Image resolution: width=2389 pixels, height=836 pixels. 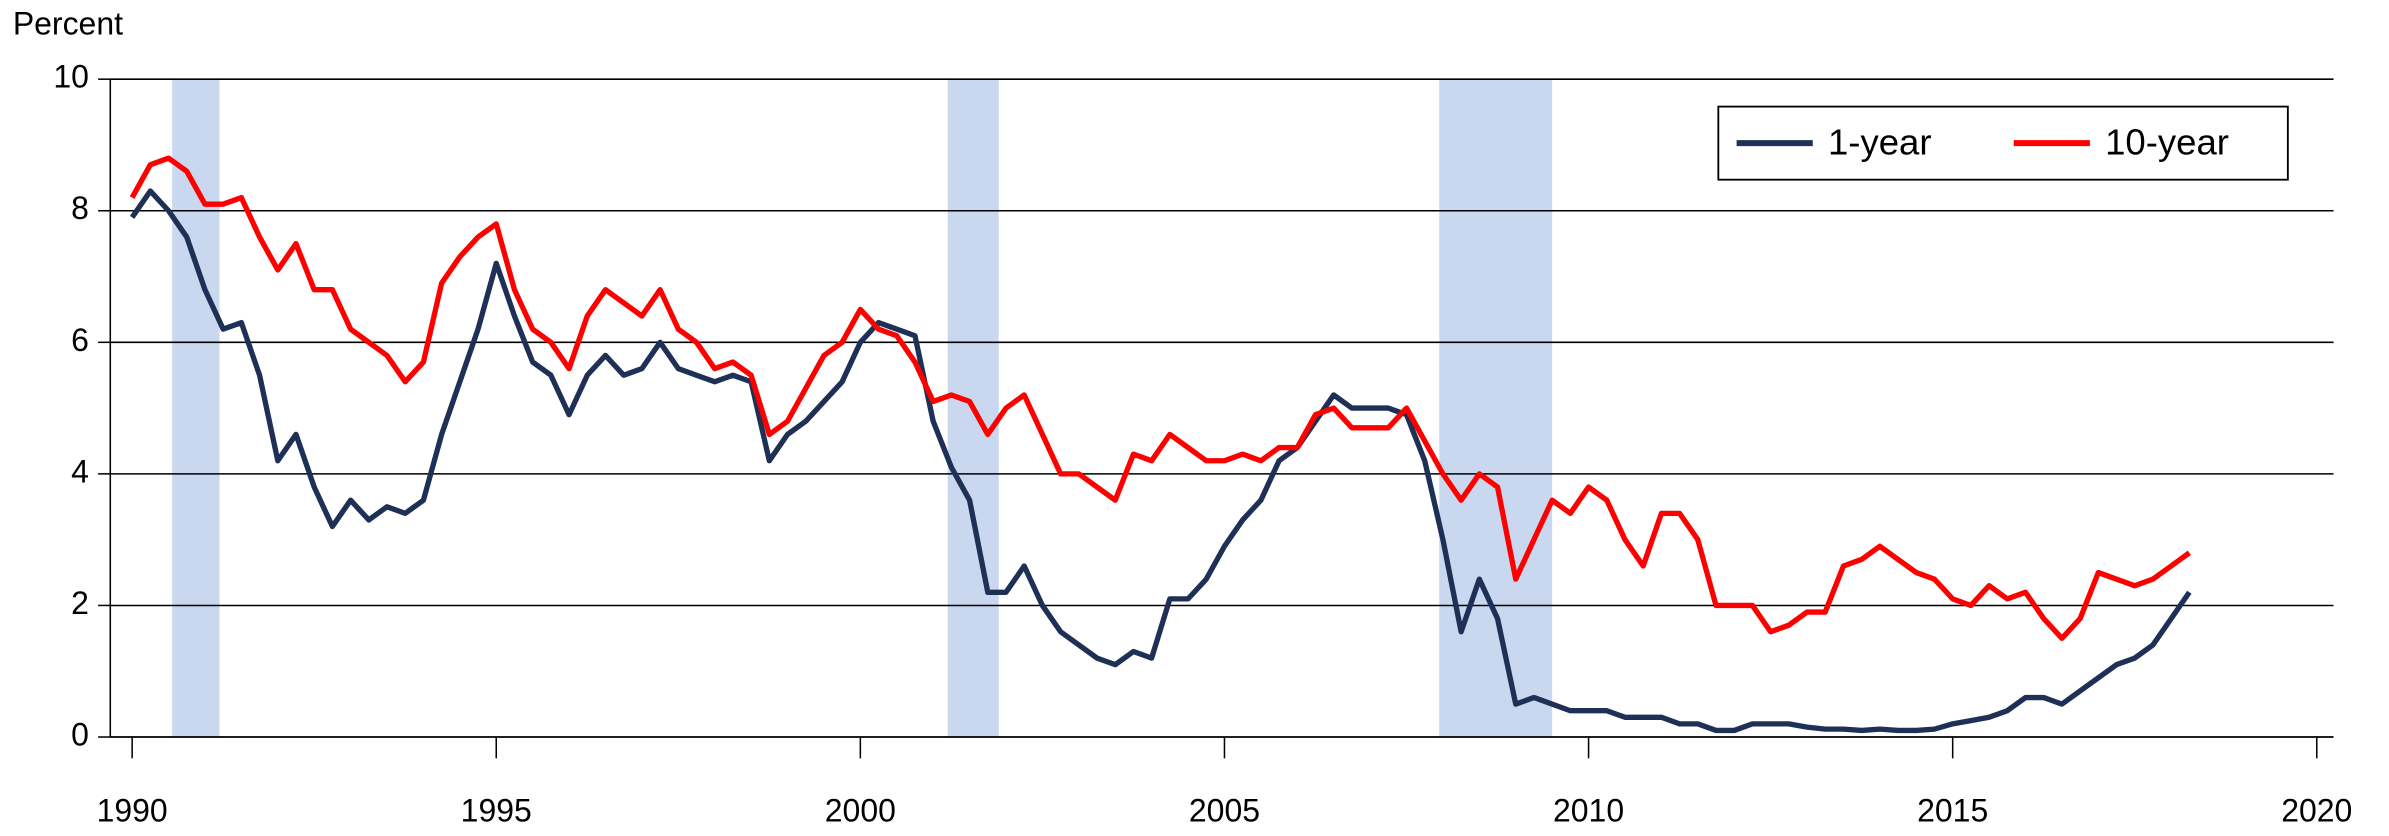 I want to click on x-tick-label: 2020, so click(x=2316, y=811).